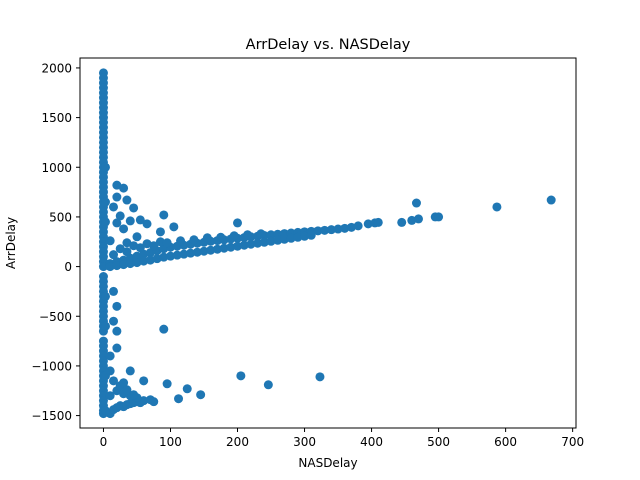 This screenshot has height=480, width=640. Describe the element at coordinates (170, 442) in the screenshot. I see `x-tick-label: 100` at that location.